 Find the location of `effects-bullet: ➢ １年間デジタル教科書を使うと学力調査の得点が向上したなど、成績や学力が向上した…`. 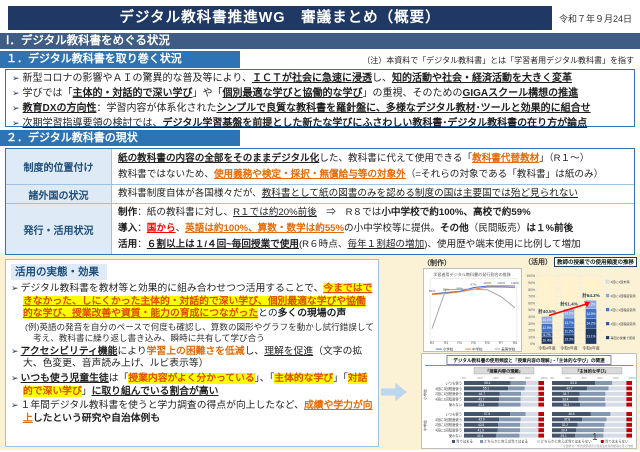

effects-bullet: ➢ １年間デジタル教科書を使うと学力調査の得点が向上したなど、成績や学力が向上した… is located at coordinates (192, 412).